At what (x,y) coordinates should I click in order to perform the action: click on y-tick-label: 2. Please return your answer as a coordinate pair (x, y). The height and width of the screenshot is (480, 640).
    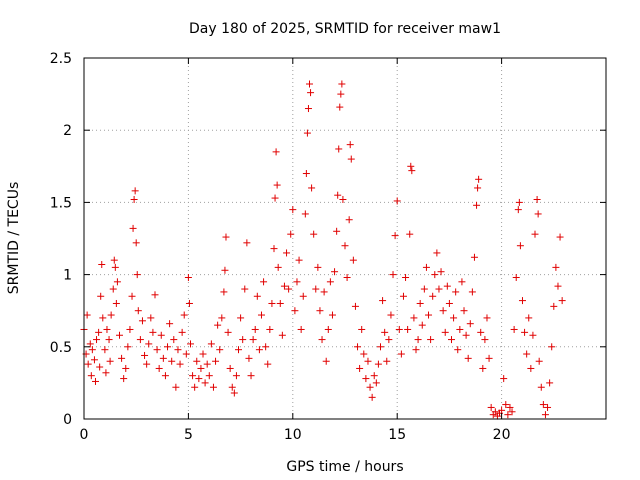
    Looking at the image, I should click on (67, 131).